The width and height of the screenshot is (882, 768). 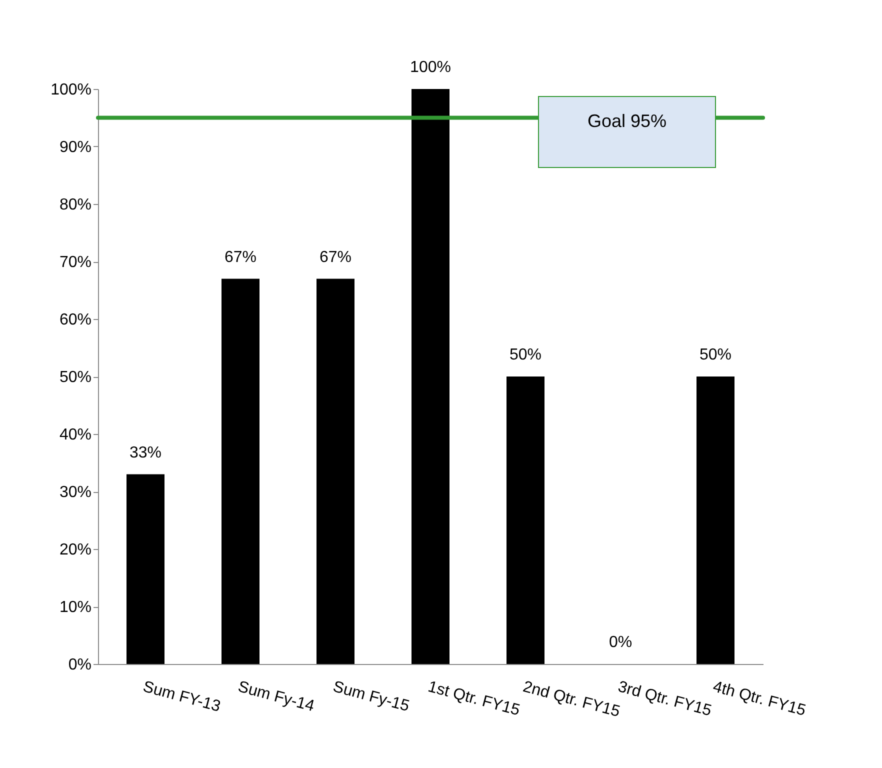 What do you see at coordinates (75, 435) in the screenshot?
I see `y-tick-label: 40%` at bounding box center [75, 435].